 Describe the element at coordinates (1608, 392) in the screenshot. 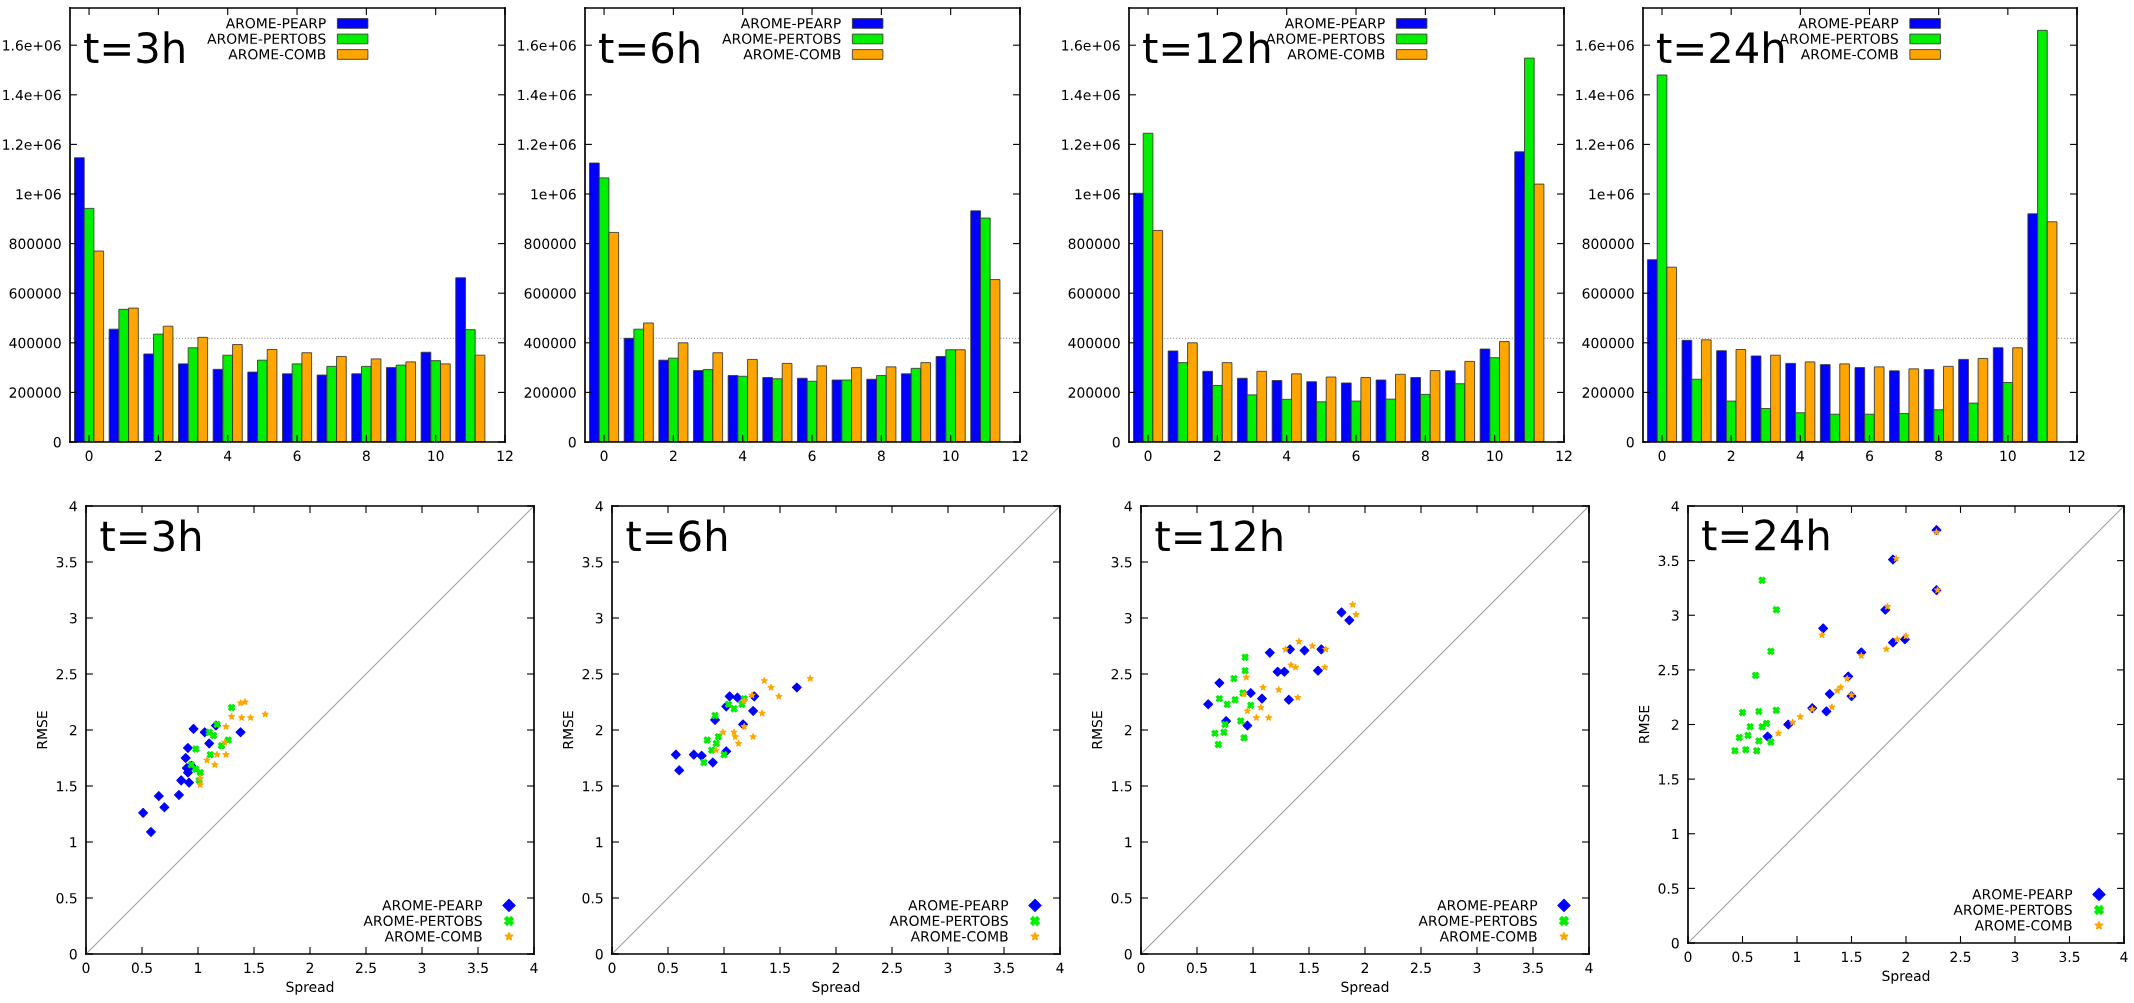

I see `y-tick-label: 200000` at that location.